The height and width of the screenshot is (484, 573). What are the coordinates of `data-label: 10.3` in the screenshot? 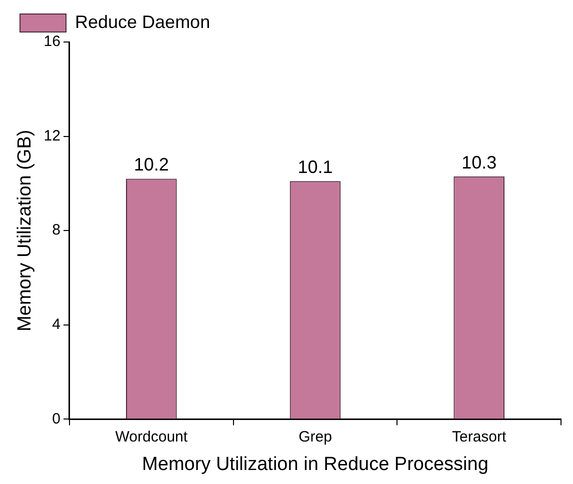 It's located at (479, 162).